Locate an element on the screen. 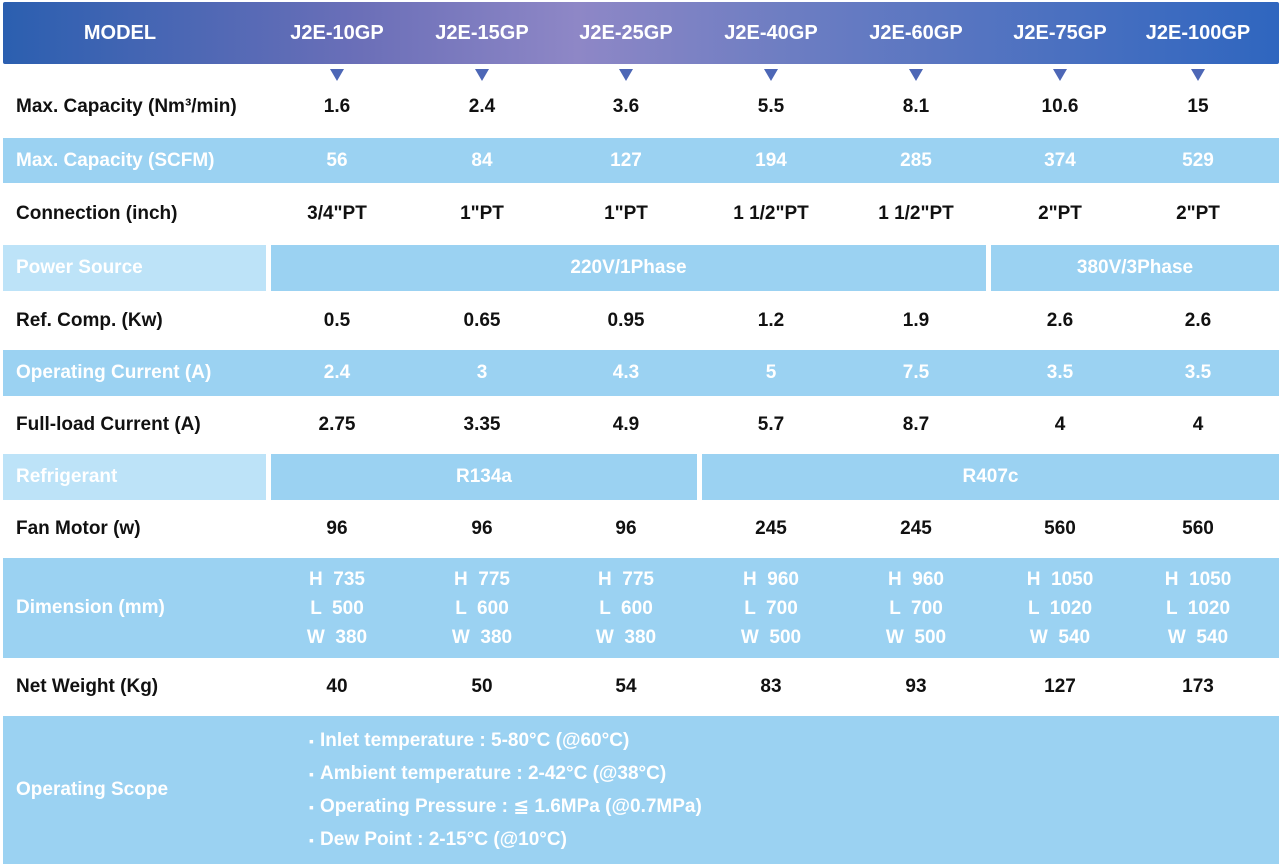 The image size is (1280, 868). dimension-length: L 500 is located at coordinates (337, 608).